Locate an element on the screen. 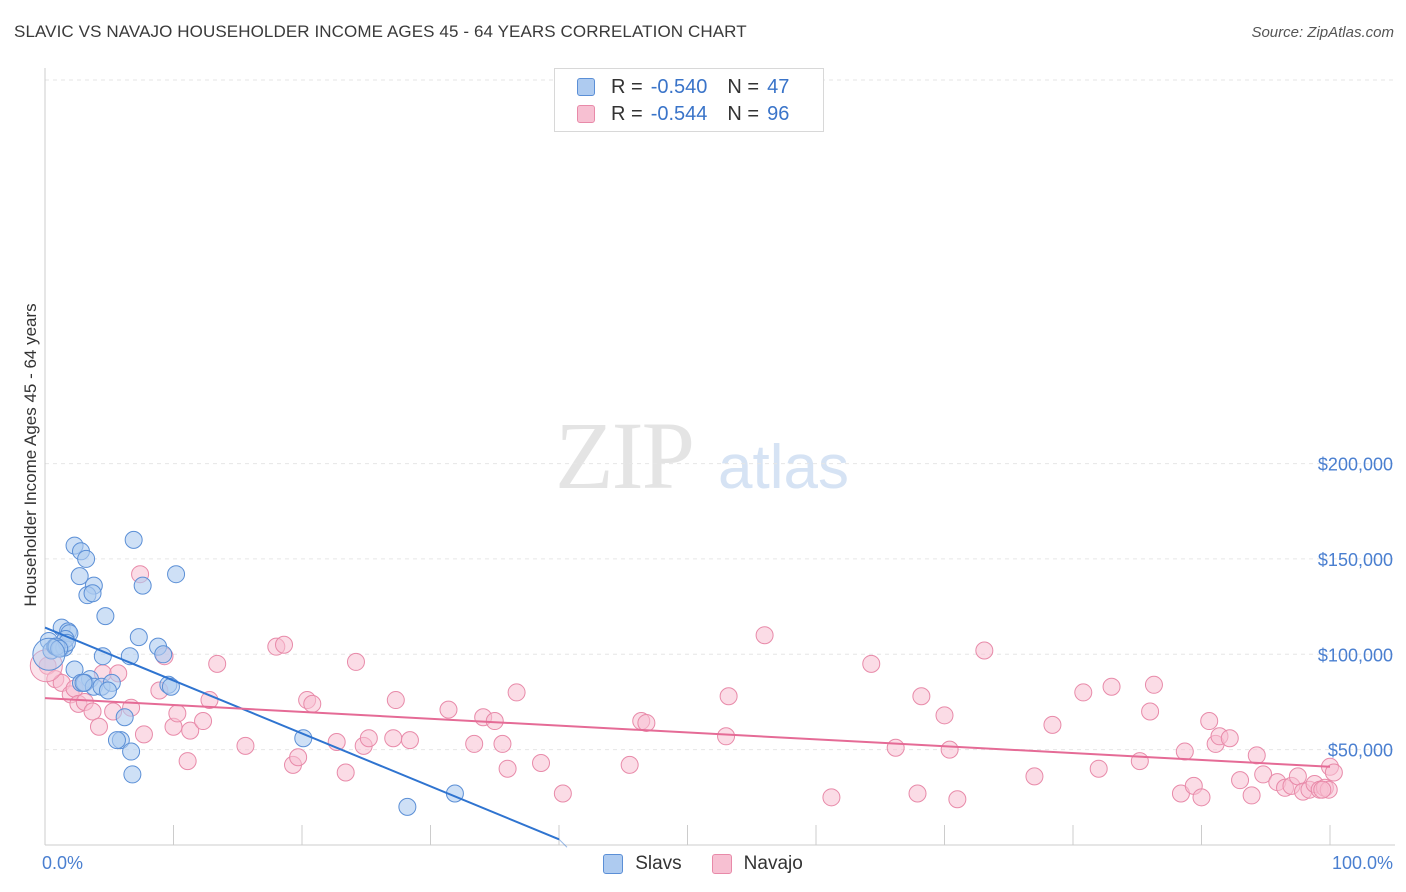  slavs-legend-label: Slavs is located at coordinates (658, 863).